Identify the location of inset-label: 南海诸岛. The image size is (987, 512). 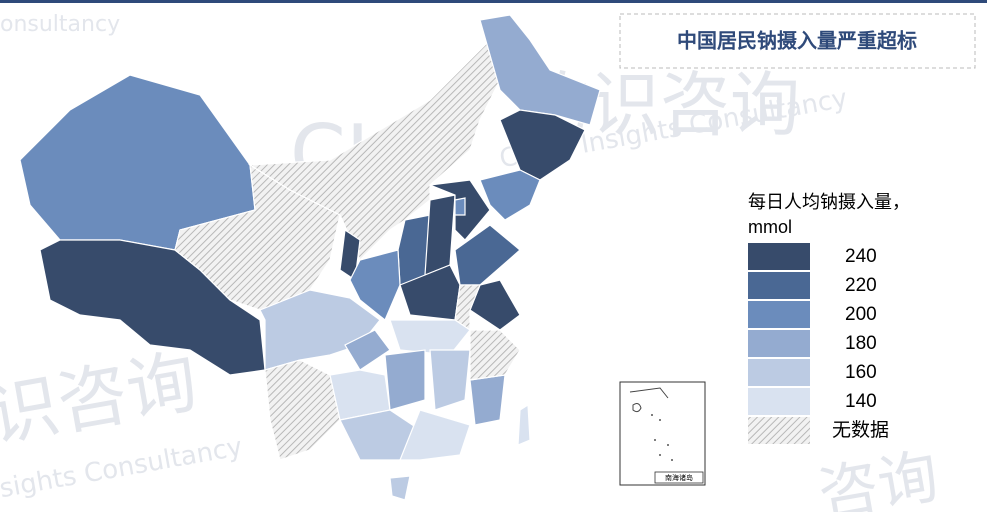
(679, 477).